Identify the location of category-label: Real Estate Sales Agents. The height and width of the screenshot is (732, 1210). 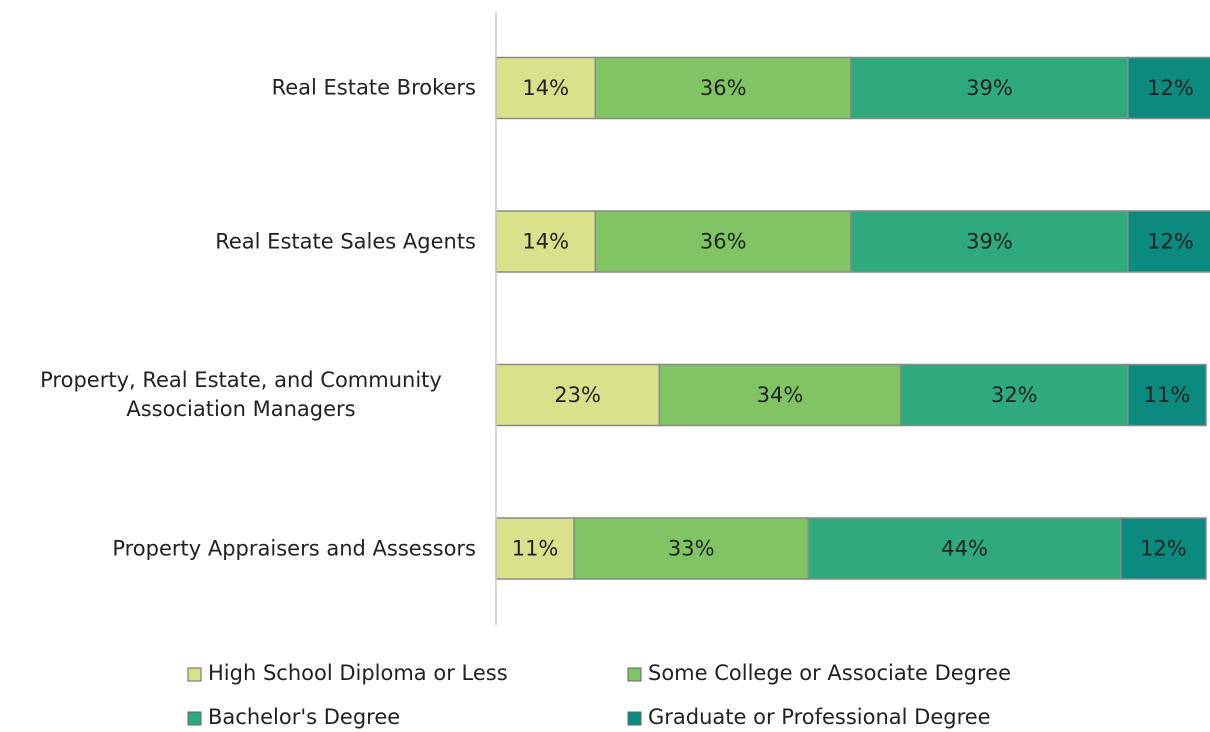
(345, 241).